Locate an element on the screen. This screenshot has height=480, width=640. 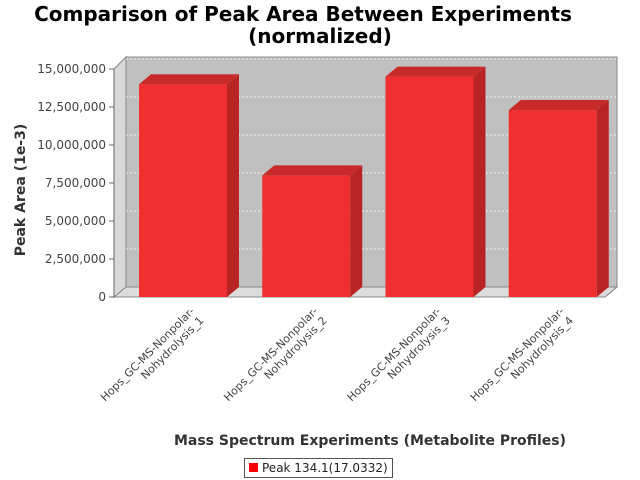
y-axis-label: Peak Area (1e-3) is located at coordinates (21, 190).